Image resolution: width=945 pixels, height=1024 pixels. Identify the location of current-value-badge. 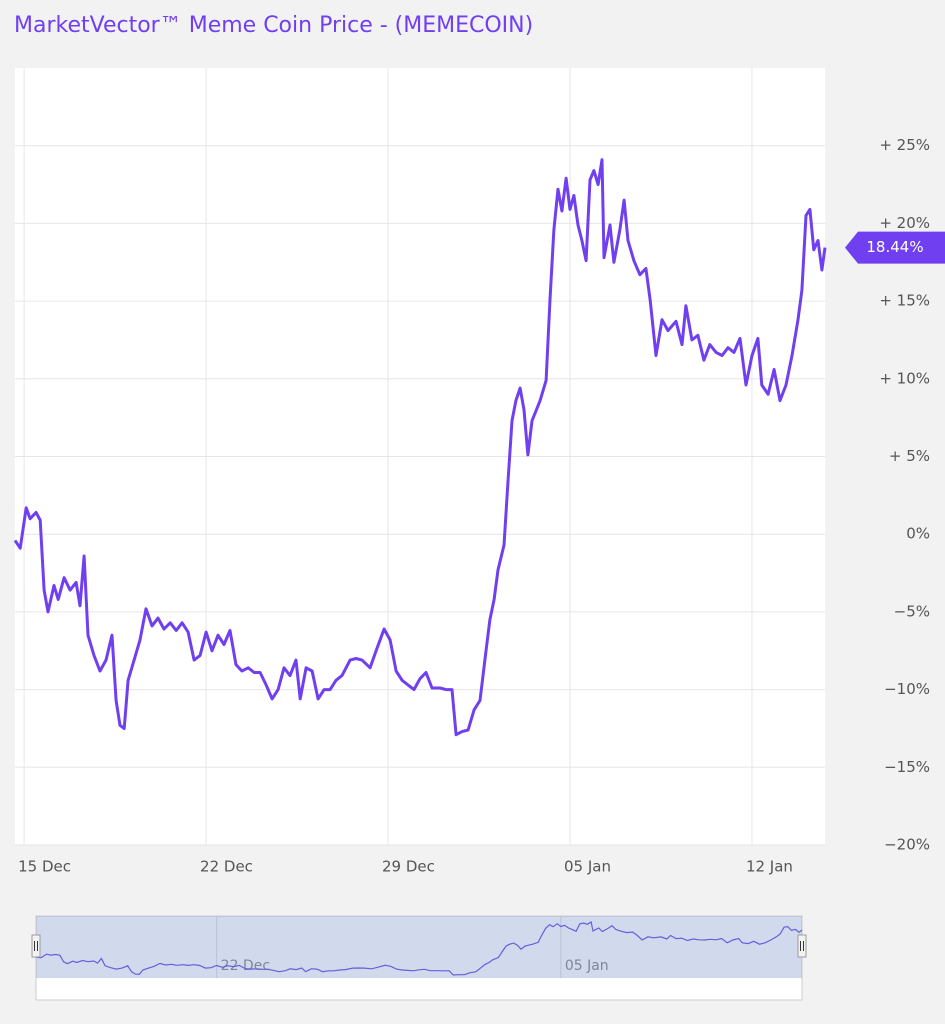
(895, 247).